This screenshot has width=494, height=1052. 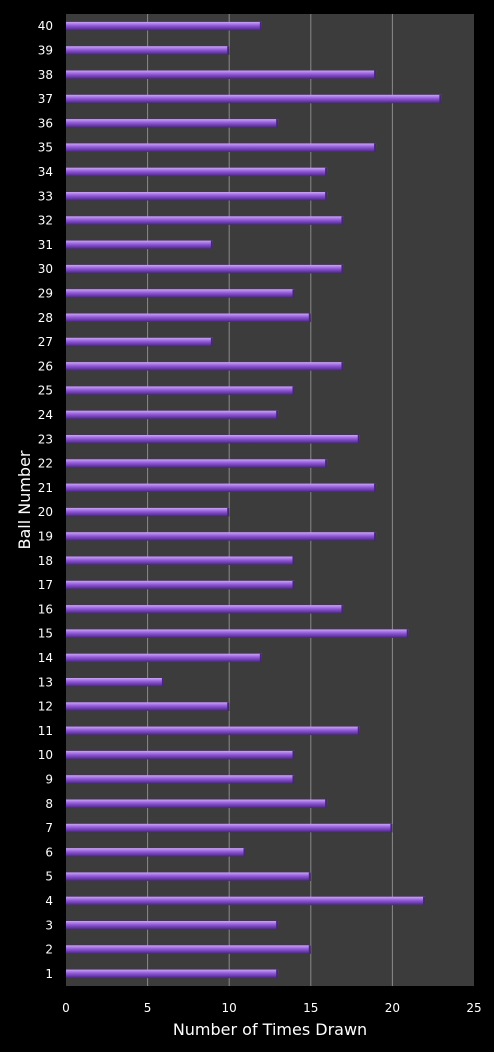 What do you see at coordinates (45, 123) in the screenshot?
I see `y-tick-label: 36` at bounding box center [45, 123].